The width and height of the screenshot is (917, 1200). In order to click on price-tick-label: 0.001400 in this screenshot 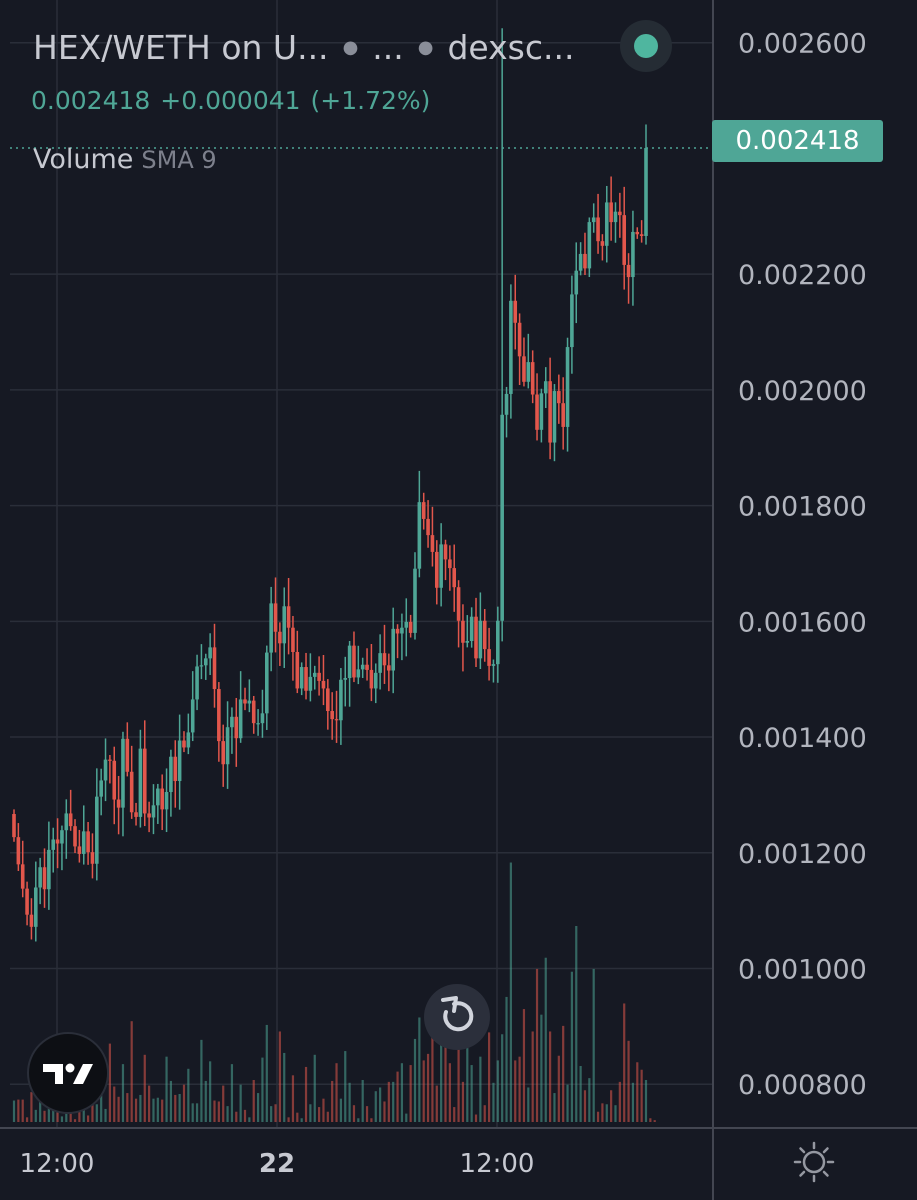, I will do `click(802, 738)`.